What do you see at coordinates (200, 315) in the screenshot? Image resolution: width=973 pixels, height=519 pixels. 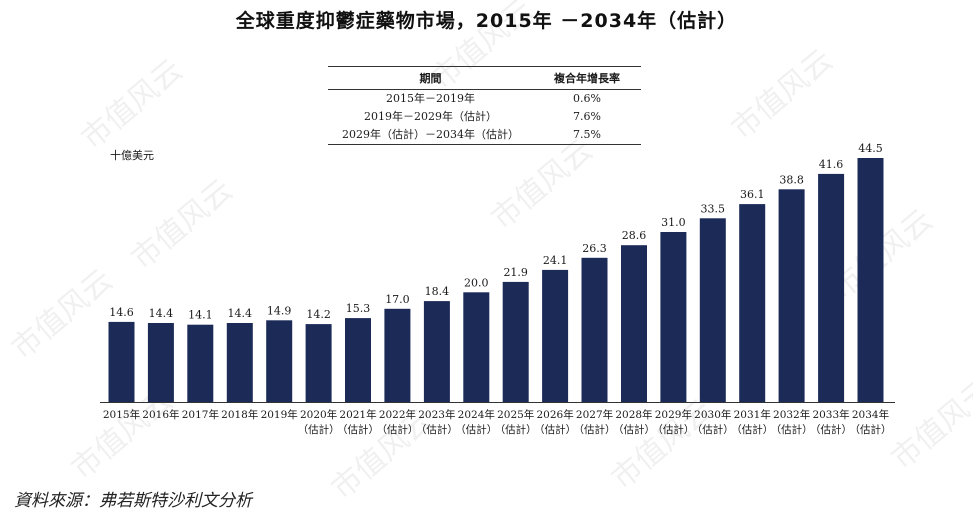 I see `data-label: 14.1` at bounding box center [200, 315].